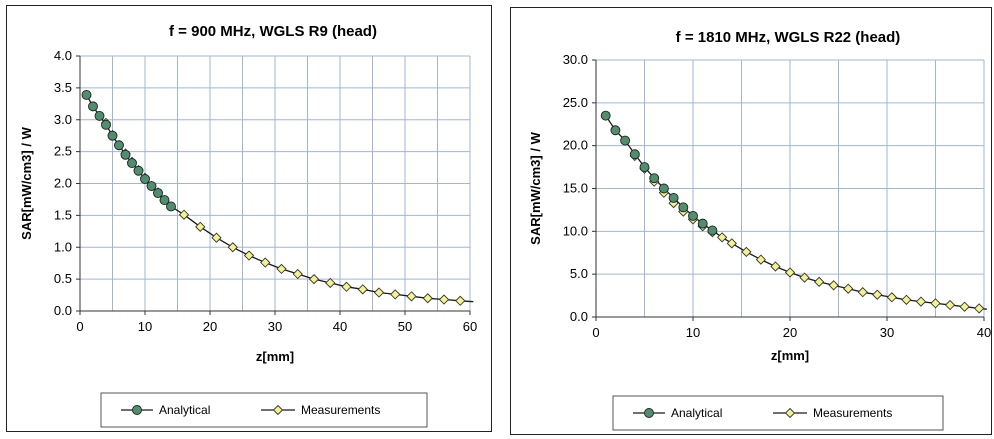 Image resolution: width=994 pixels, height=439 pixels. I want to click on x-tick-label: 60, so click(470, 326).